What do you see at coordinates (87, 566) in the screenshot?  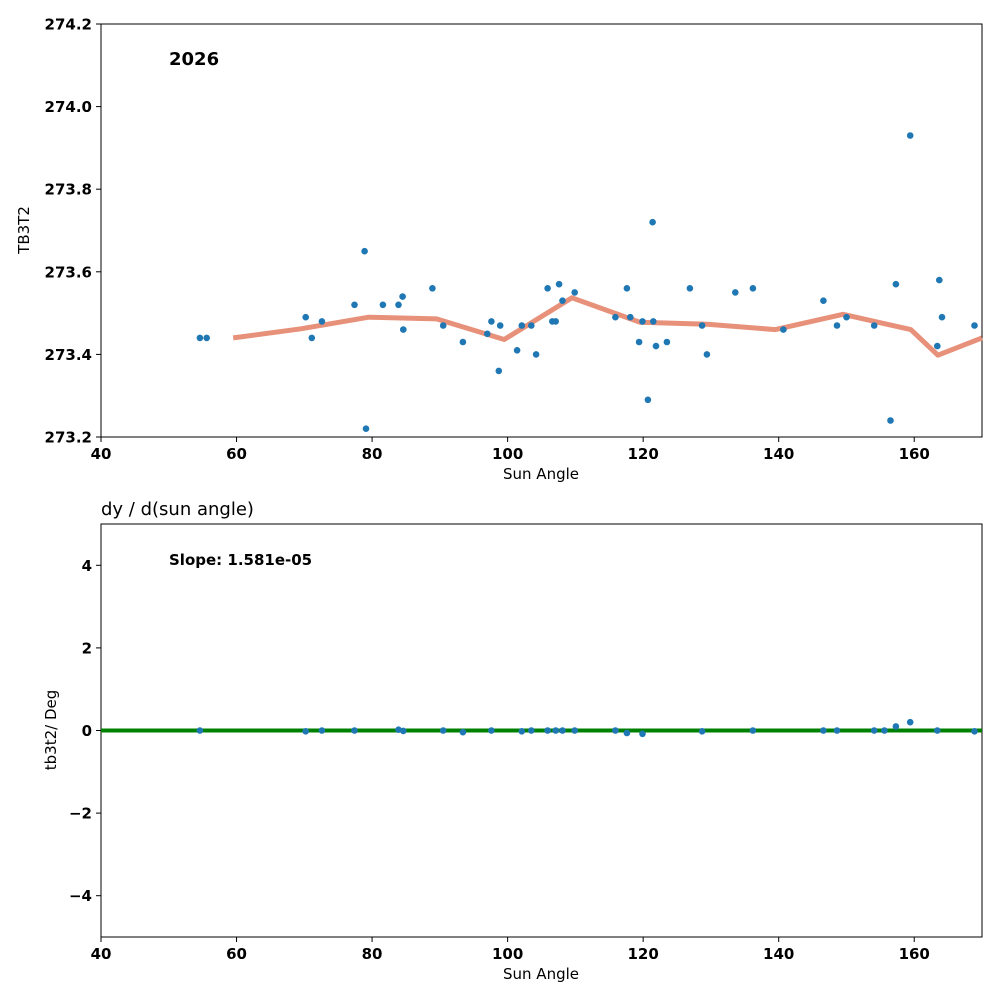 I see `y-tick-label: 4` at bounding box center [87, 566].